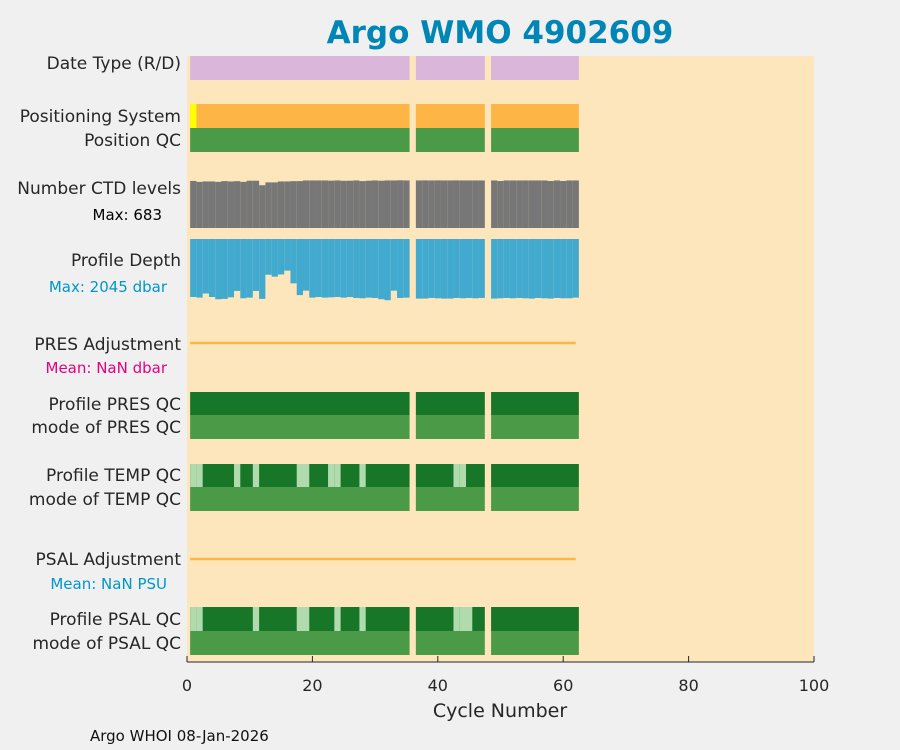 Image resolution: width=900 pixels, height=750 pixels. What do you see at coordinates (187, 685) in the screenshot?
I see `x-tick-label: 0` at bounding box center [187, 685].